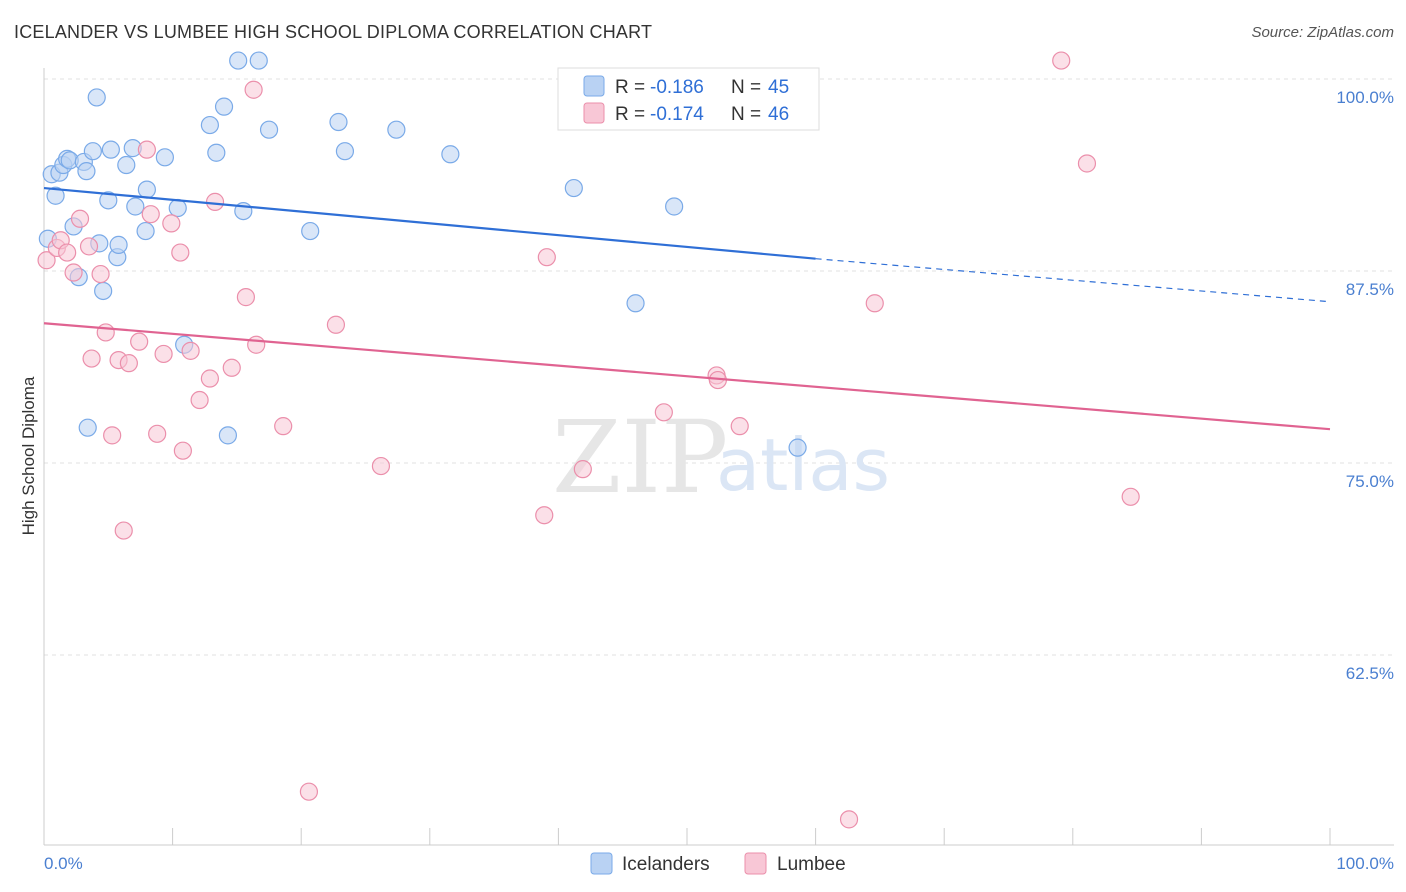  Describe the element at coordinates (778, 87) in the screenshot. I see `legend-icelanders-n-value: 45` at that location.